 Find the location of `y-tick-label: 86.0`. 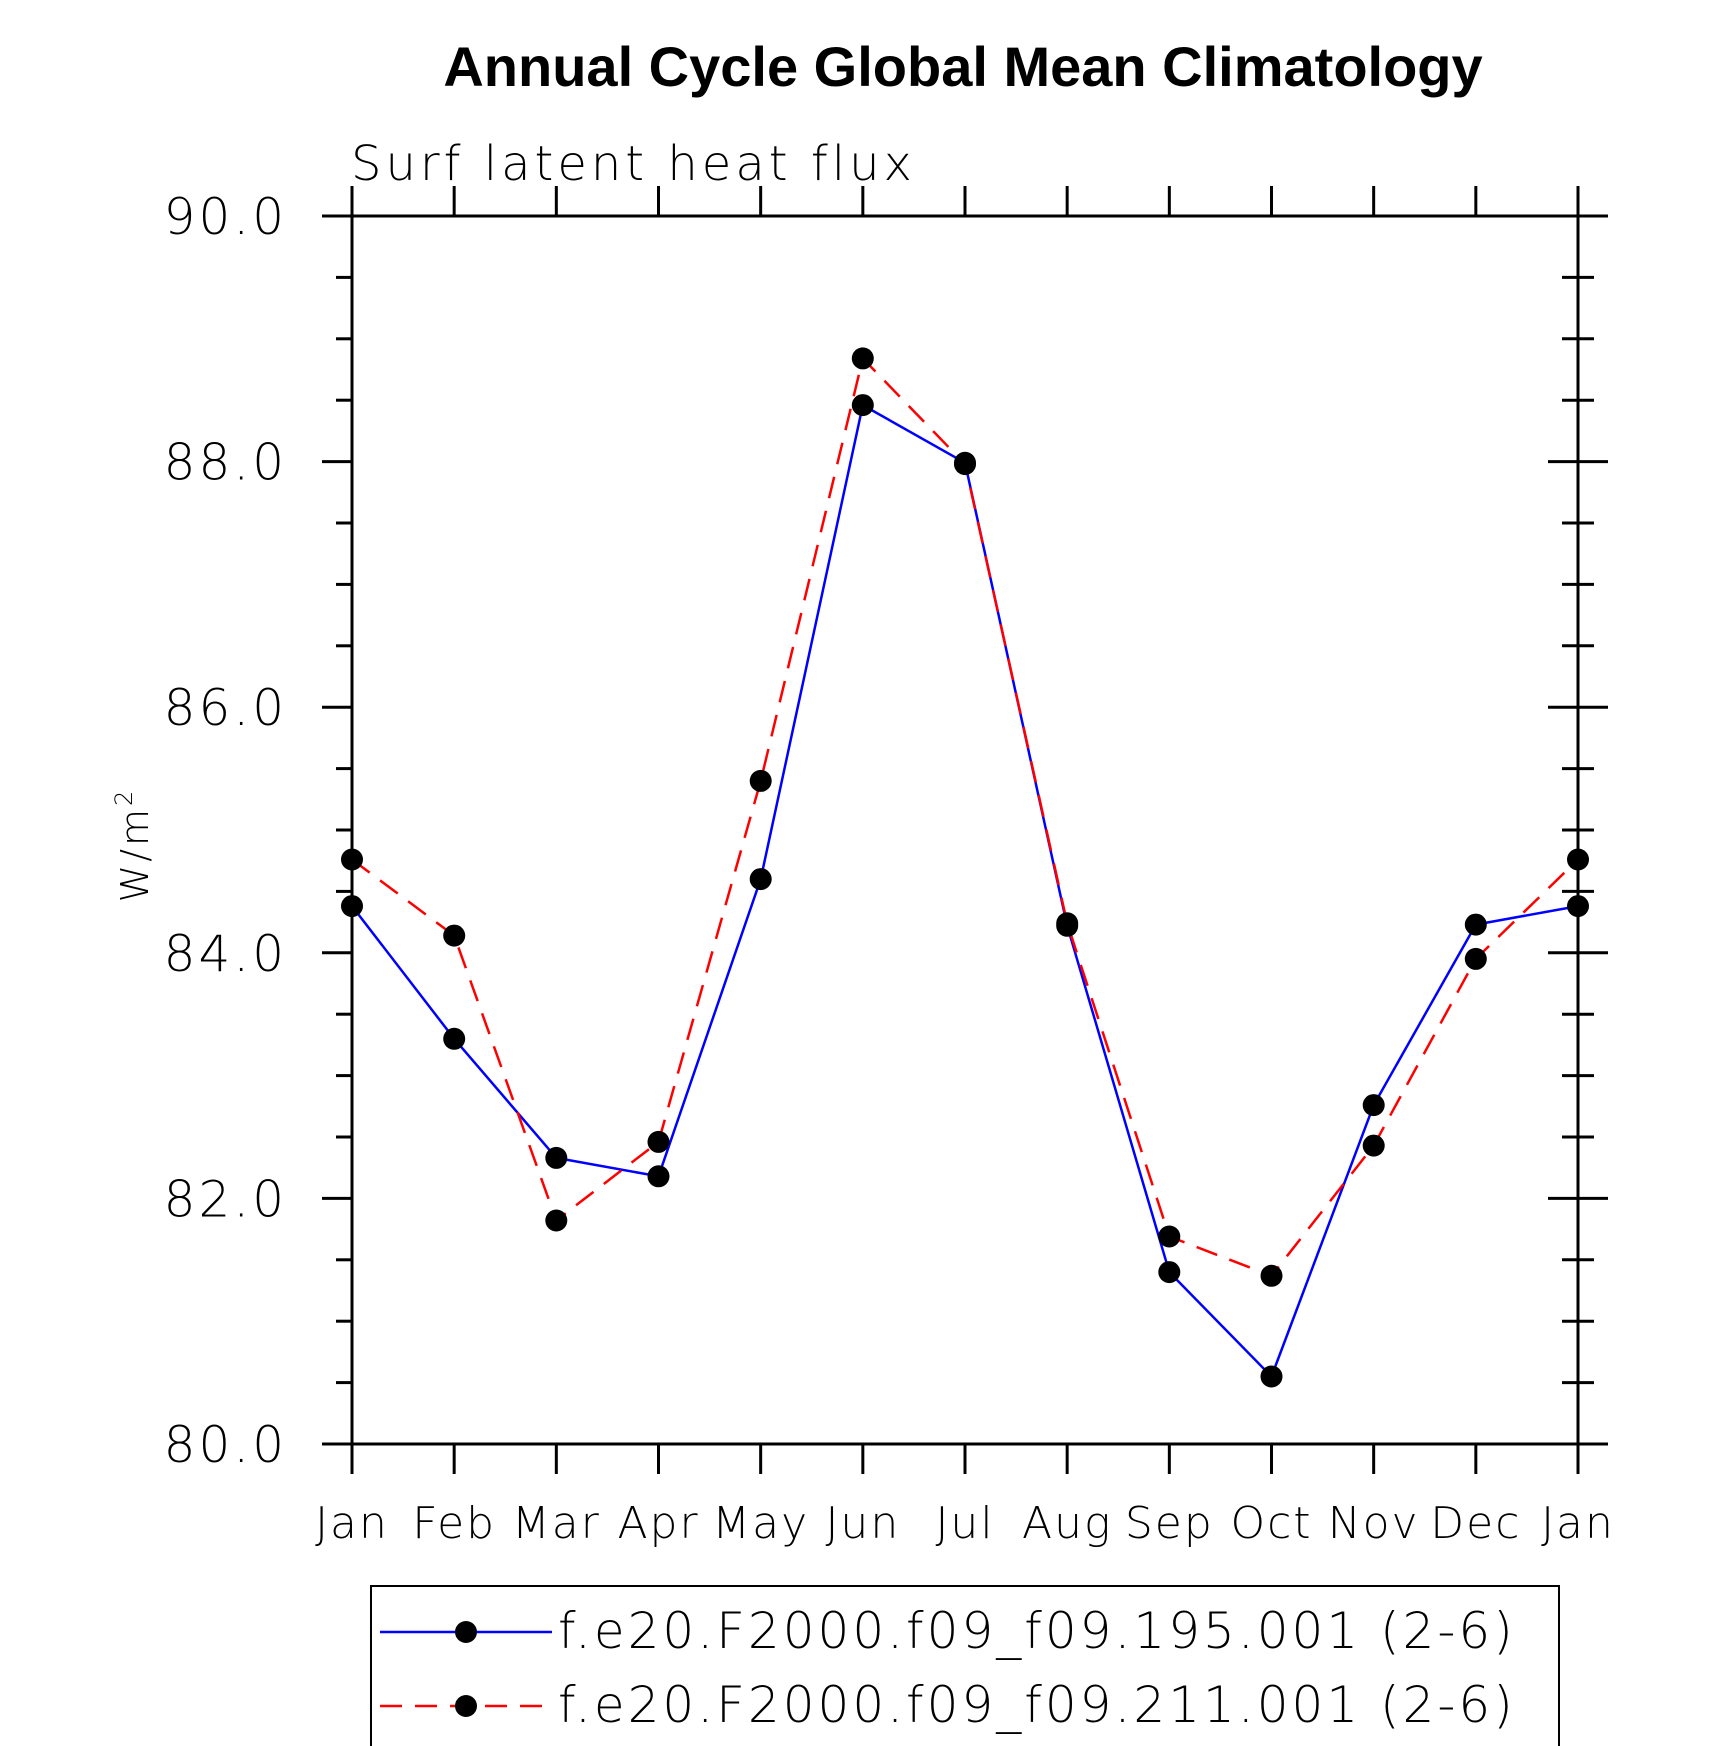

y-tick-label: 86.0 is located at coordinates (225, 708).